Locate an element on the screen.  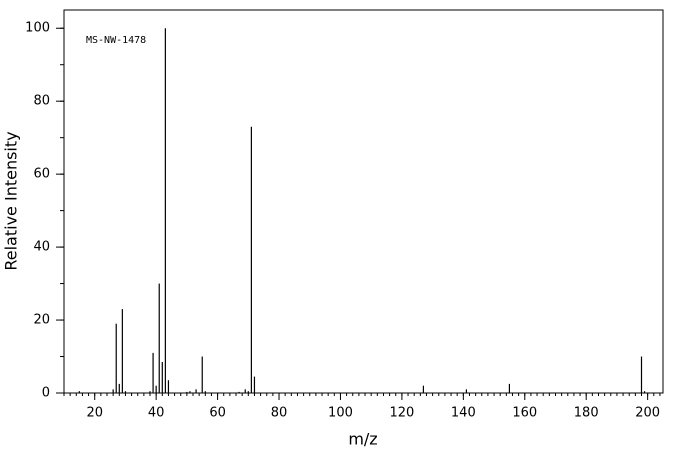
x-tick-label: 20 is located at coordinates (94, 413).